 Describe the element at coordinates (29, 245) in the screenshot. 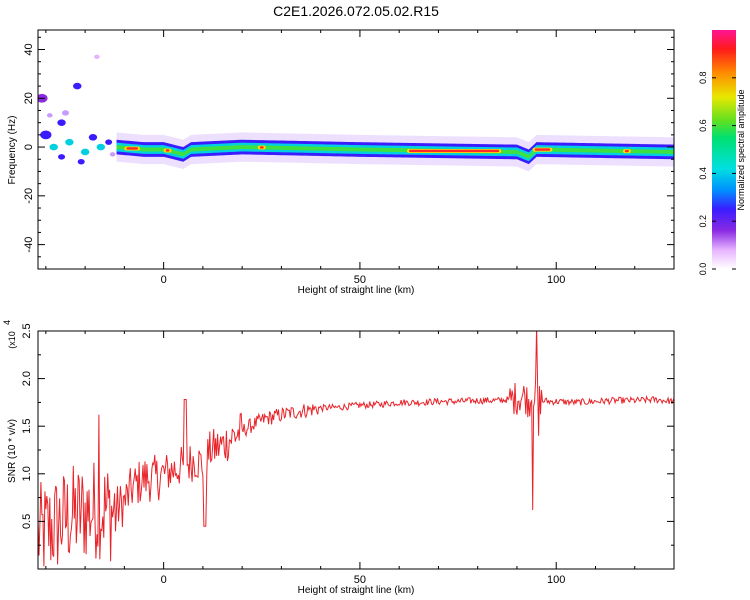

I see `spectrogram-ytick-label: -40` at that location.